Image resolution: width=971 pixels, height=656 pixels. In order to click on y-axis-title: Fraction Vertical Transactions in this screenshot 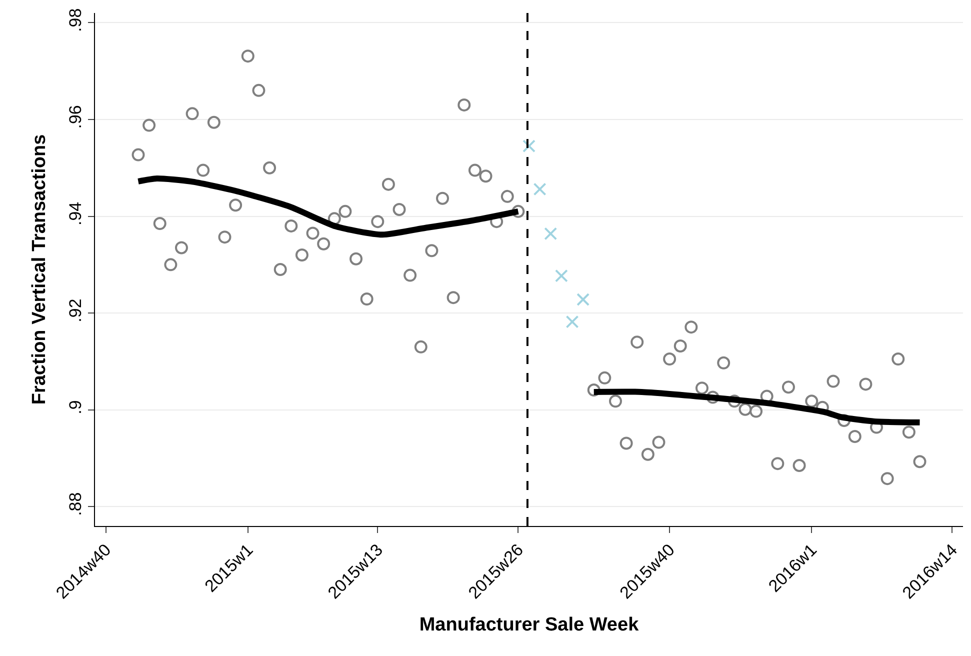, I will do `click(39, 269)`.